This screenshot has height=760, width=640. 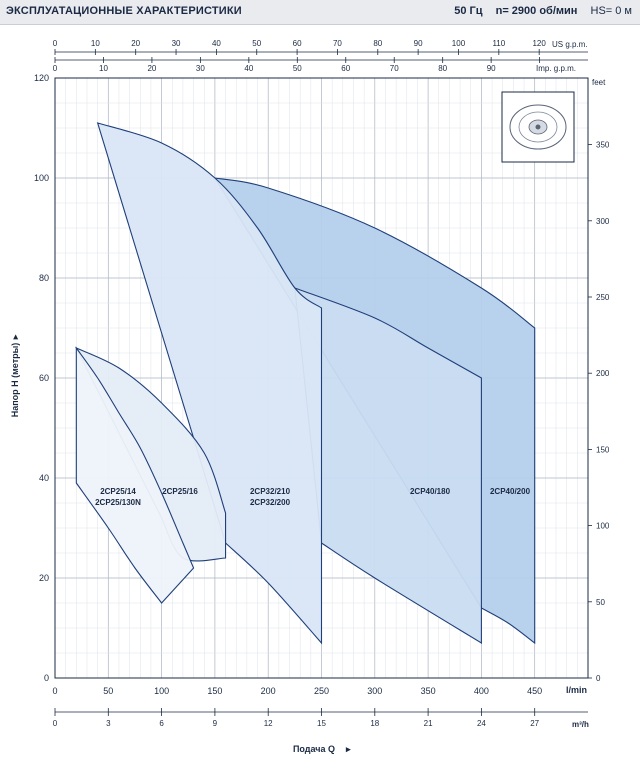 What do you see at coordinates (321, 723) in the screenshot?
I see `m3h-tick-label: 15` at bounding box center [321, 723].